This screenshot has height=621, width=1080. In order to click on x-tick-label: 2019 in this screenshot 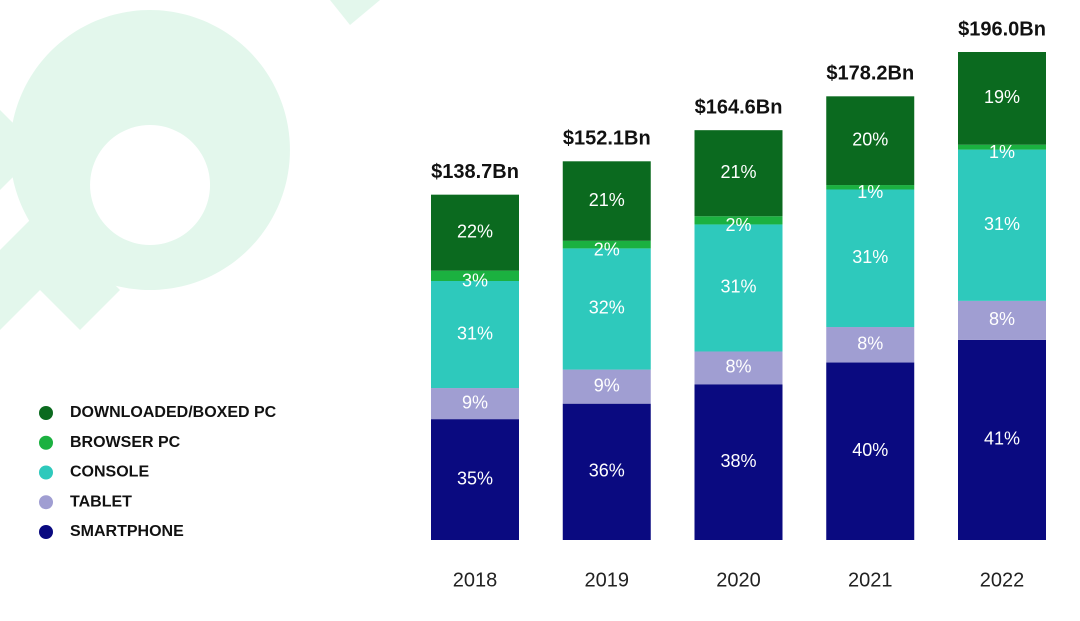, I will do `click(607, 580)`.